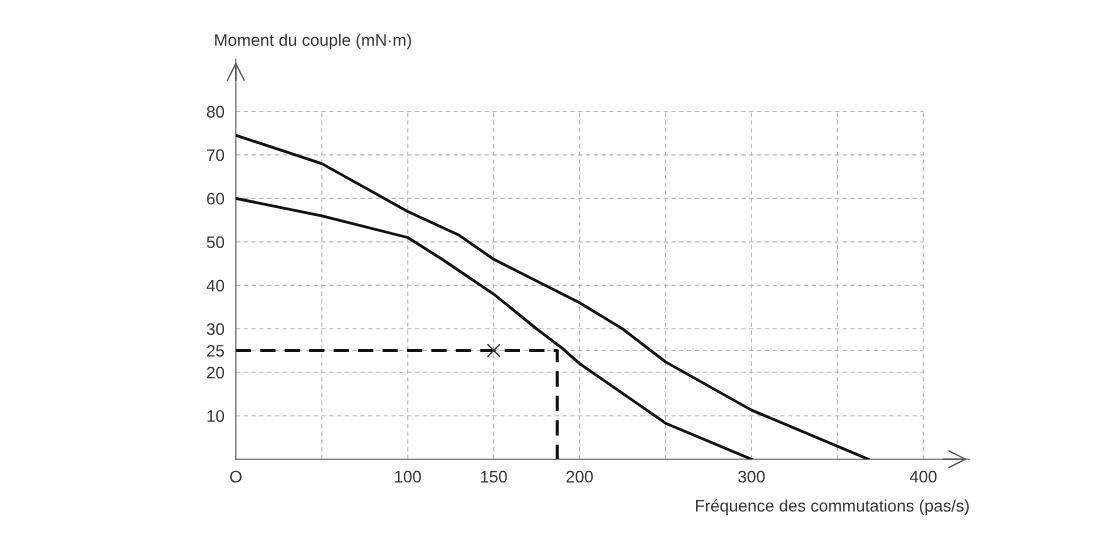 The width and height of the screenshot is (1102, 534). I want to click on x-tick-label: 400, so click(923, 476).